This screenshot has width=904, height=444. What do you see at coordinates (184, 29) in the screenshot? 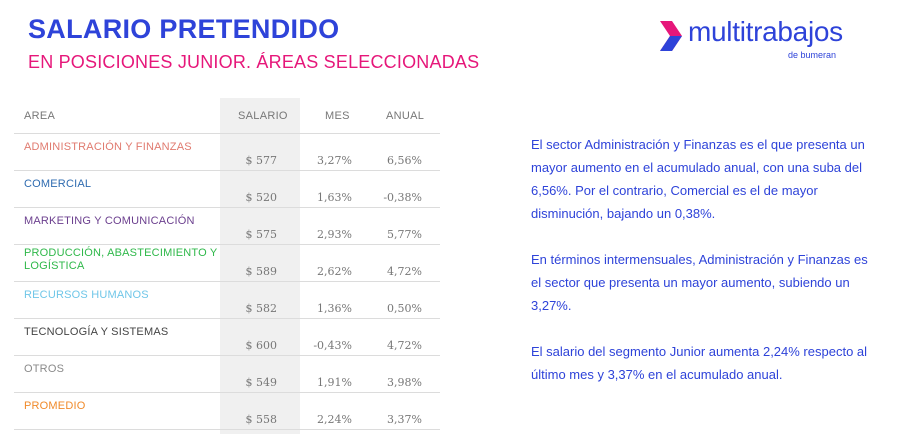
I see `page-title: SALARIO PRETENDIDO` at bounding box center [184, 29].